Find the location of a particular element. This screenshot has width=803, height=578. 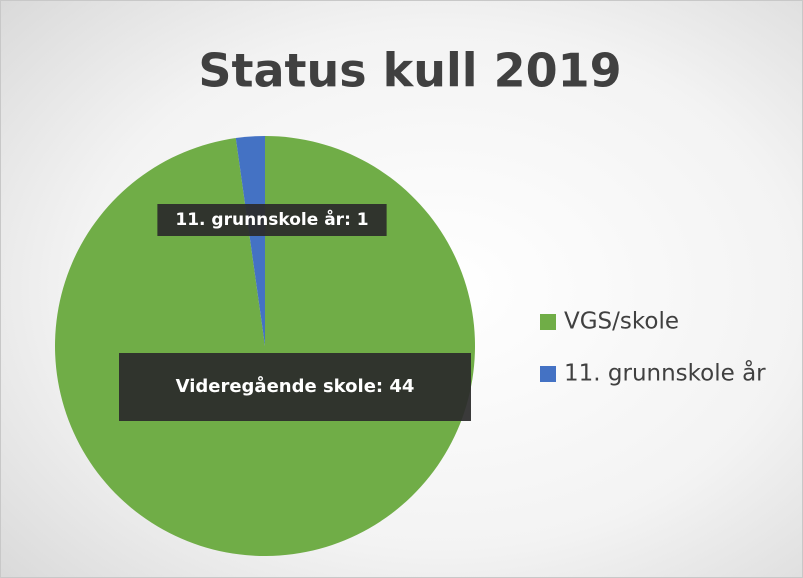

data-label: Videregående skole: 44 is located at coordinates (295, 387).